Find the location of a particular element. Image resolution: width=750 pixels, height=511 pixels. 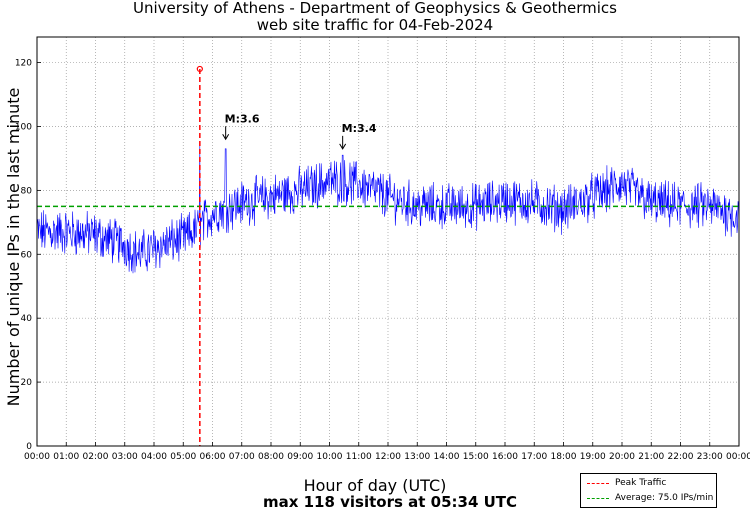

x-tick-label: 21:00 is located at coordinates (651, 457).